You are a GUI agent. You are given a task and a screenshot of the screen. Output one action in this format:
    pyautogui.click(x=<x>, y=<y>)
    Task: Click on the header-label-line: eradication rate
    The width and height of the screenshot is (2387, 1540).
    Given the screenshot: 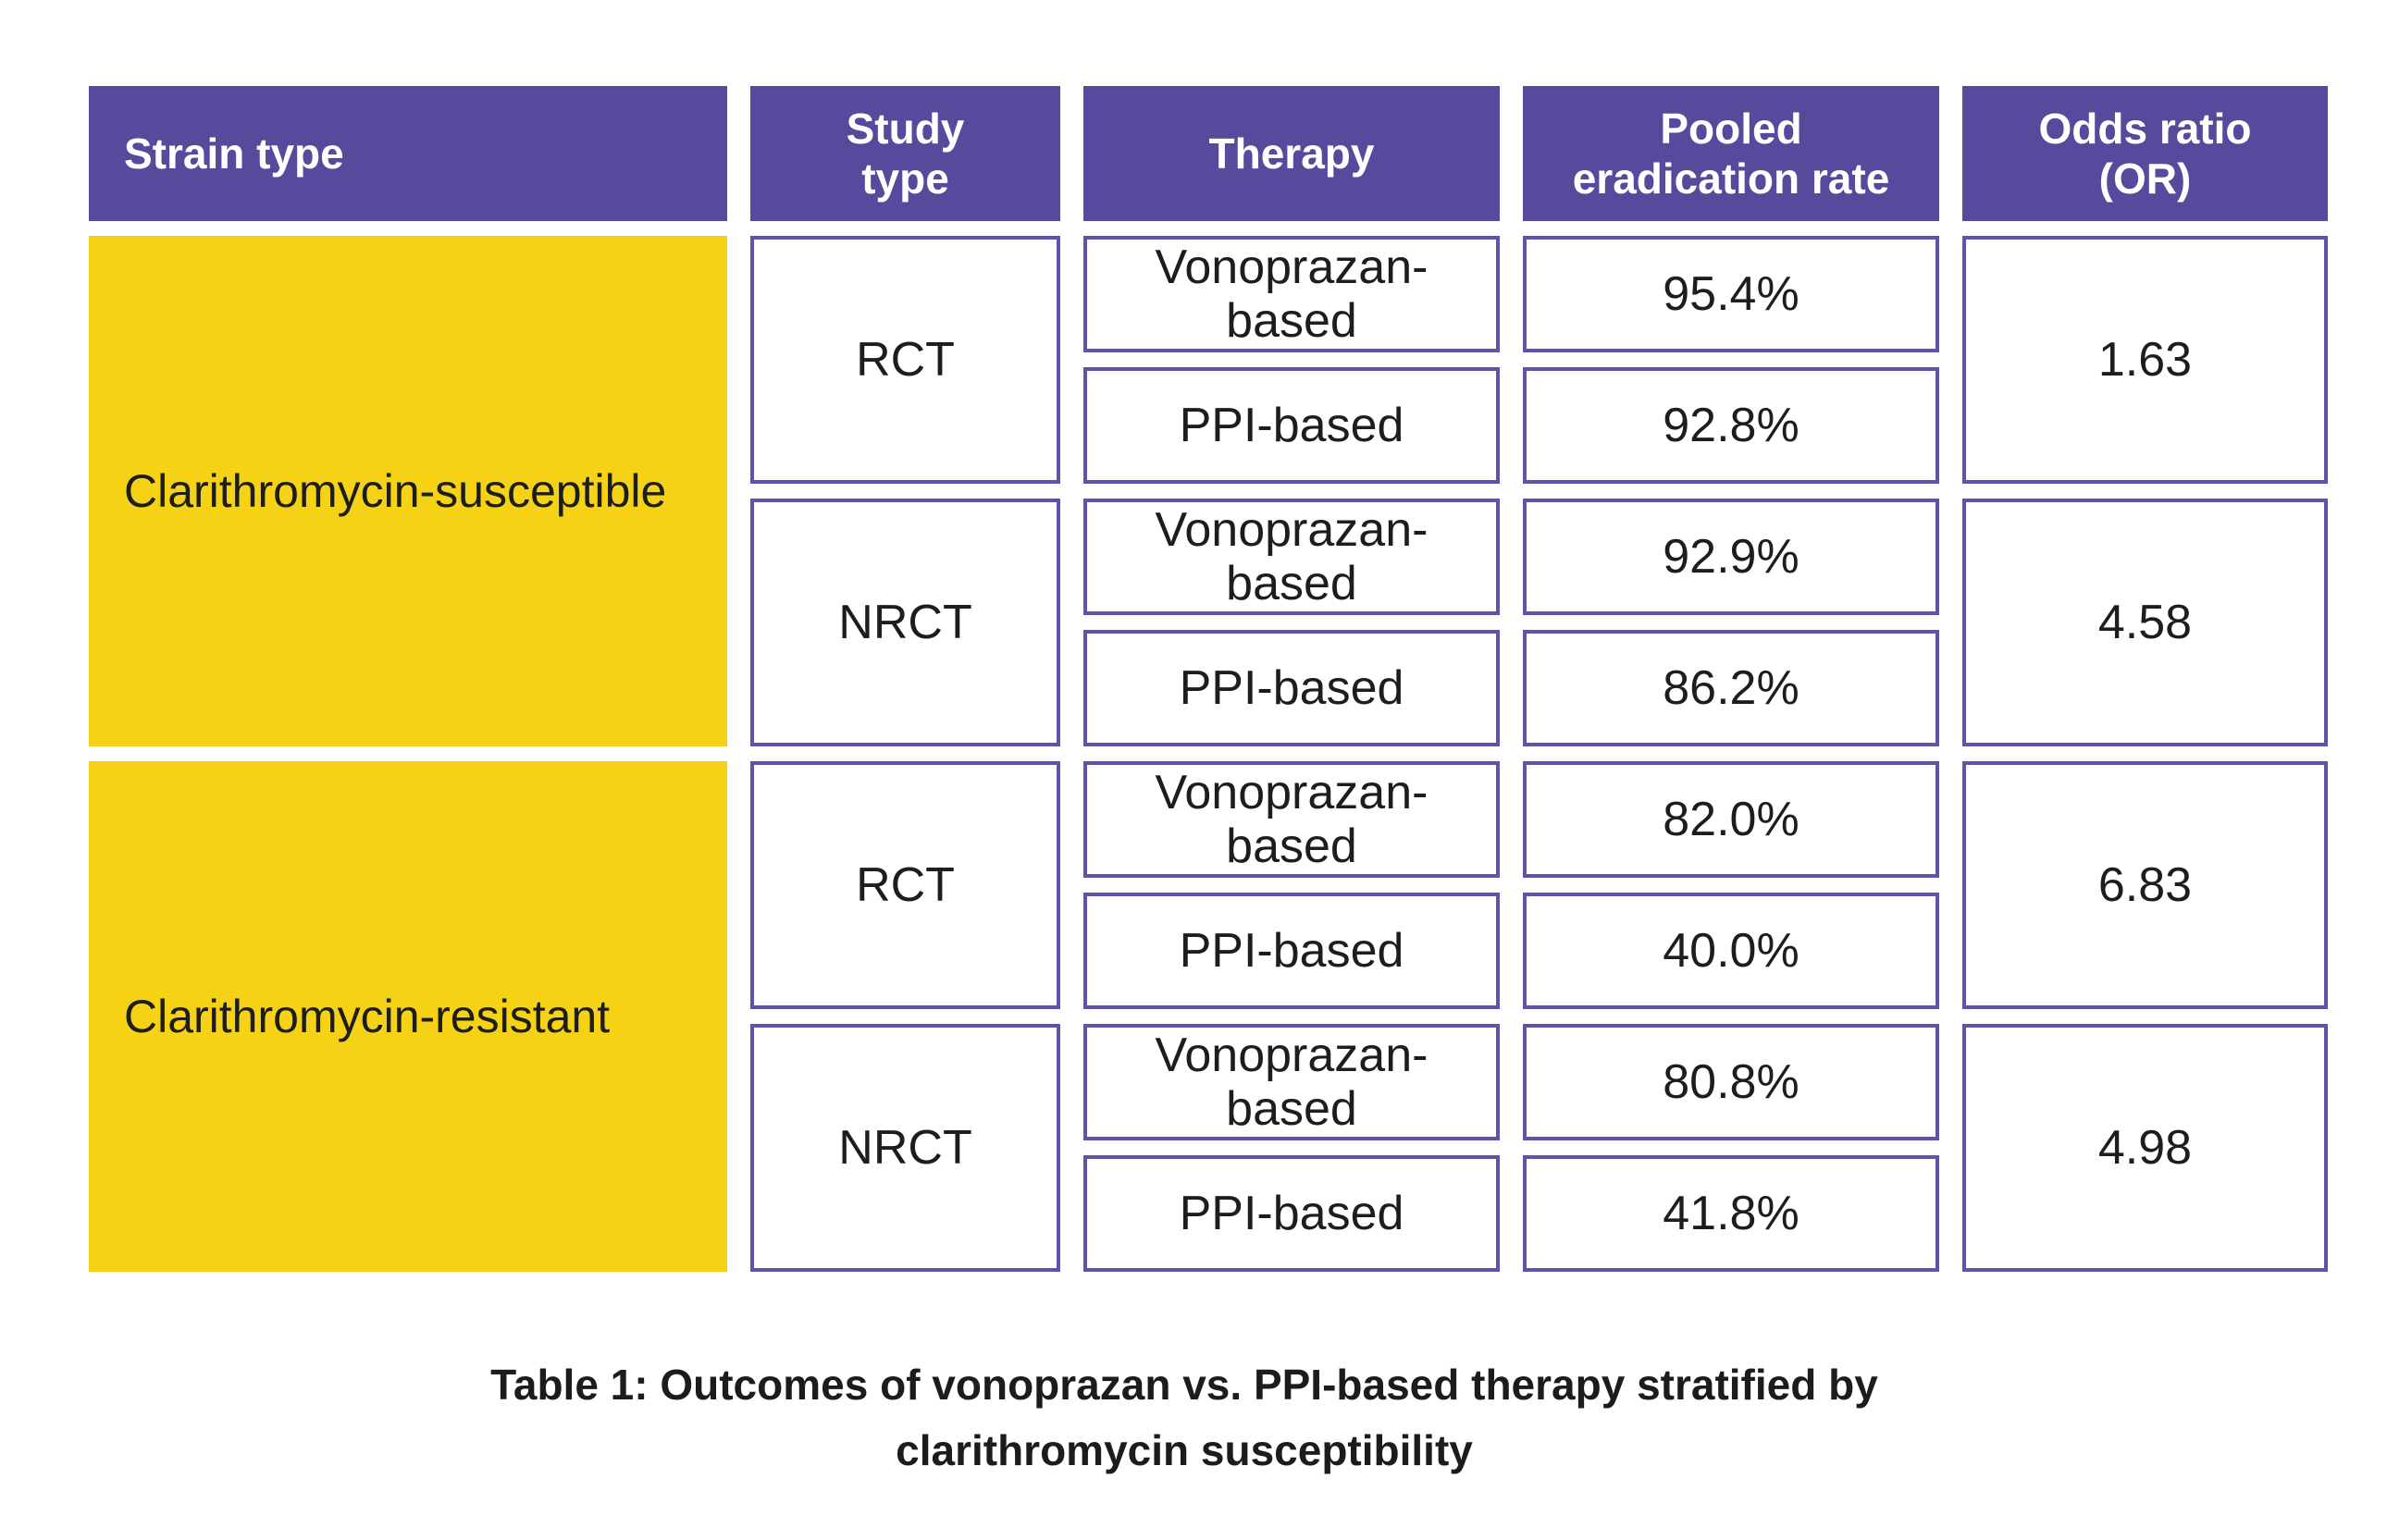 What is the action you would take?
    pyautogui.click(x=1731, y=179)
    